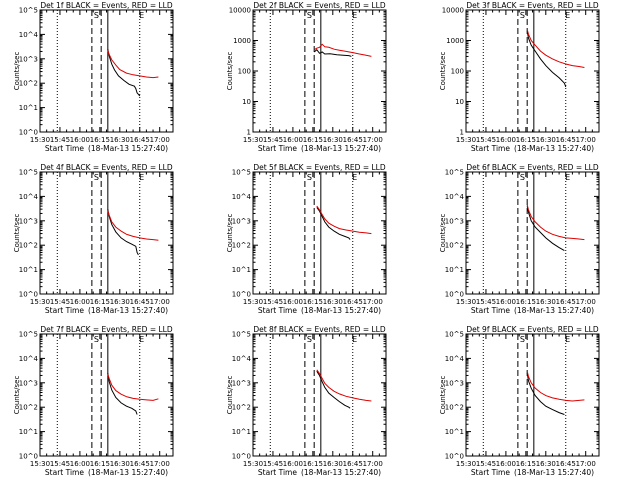 This screenshot has height=480, width=640. Describe the element at coordinates (319, 329) in the screenshot. I see `panel-title: Det 8f BLACK = Events, RED = LLD` at that location.